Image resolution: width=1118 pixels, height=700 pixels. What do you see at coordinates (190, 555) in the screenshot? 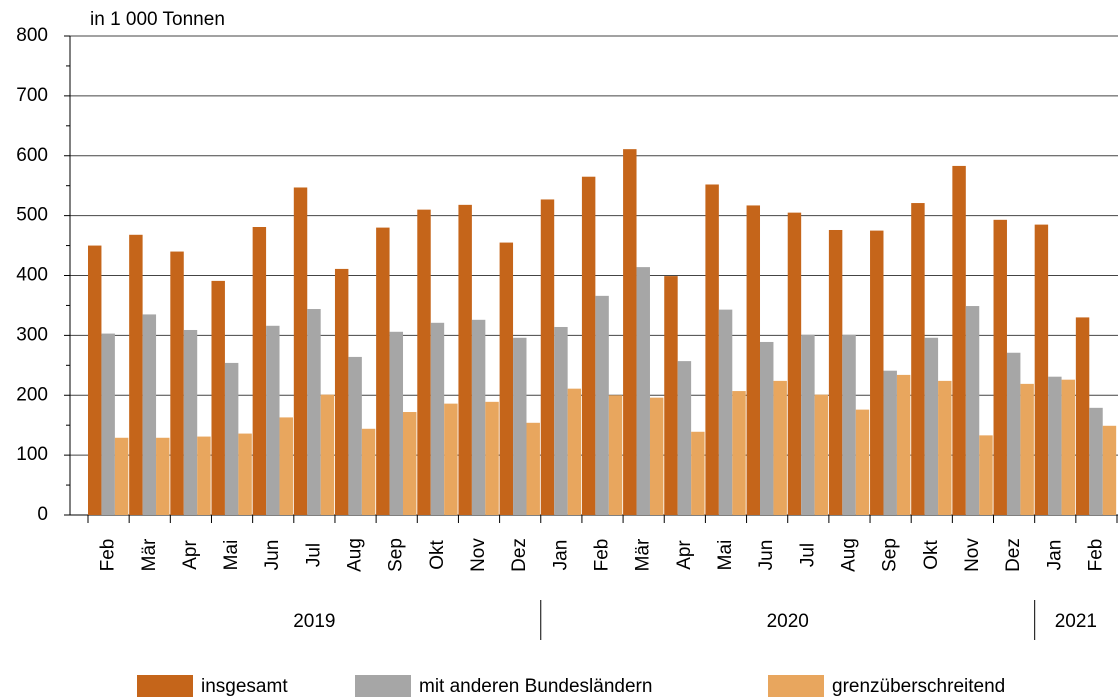
I see `x-tick-label: Apr` at bounding box center [190, 555].